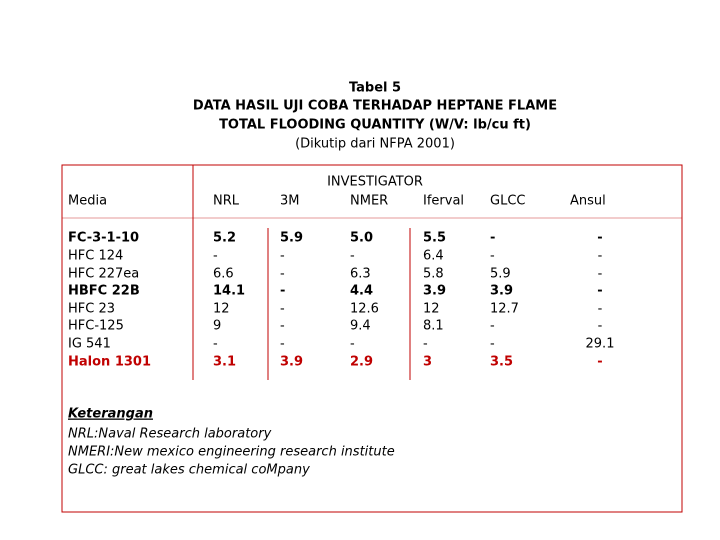 The height and width of the screenshot is (540, 720). What do you see at coordinates (91, 309) in the screenshot?
I see `row-label: HFC 23` at bounding box center [91, 309].